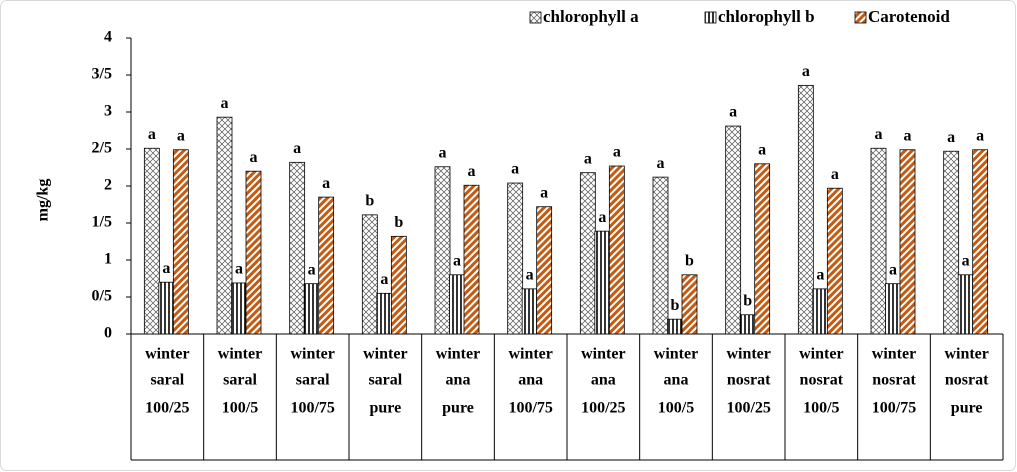 Image resolution: width=1017 pixels, height=472 pixels. Describe the element at coordinates (108, 185) in the screenshot. I see `y-tick-label: 2` at that location.